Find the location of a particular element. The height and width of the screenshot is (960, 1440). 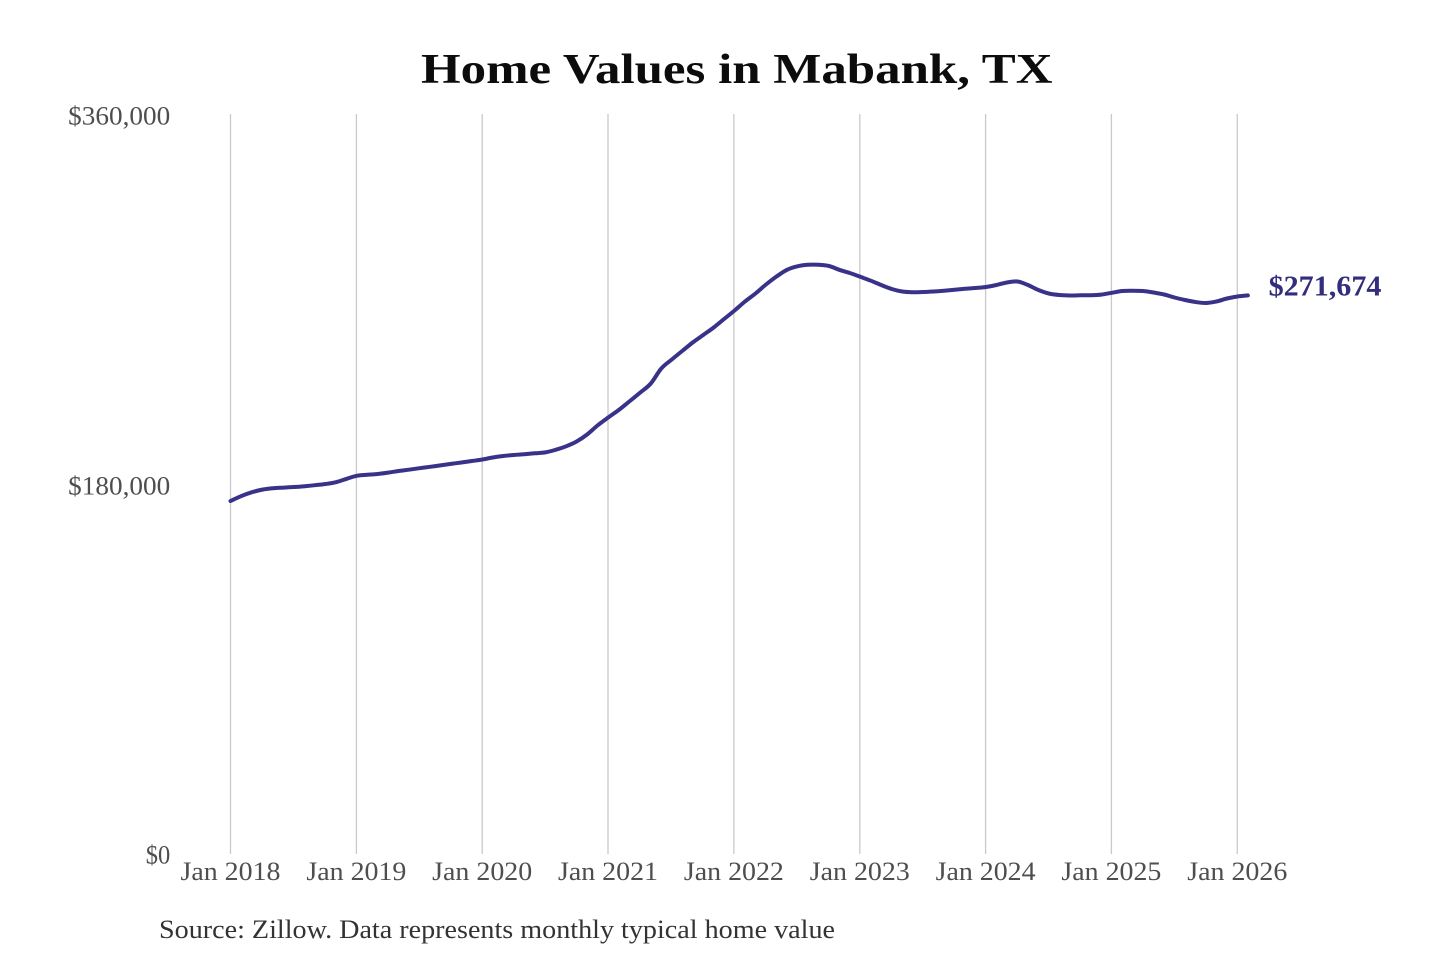

svg-text: Home Values in Mabank, TX is located at coordinates (737, 69).